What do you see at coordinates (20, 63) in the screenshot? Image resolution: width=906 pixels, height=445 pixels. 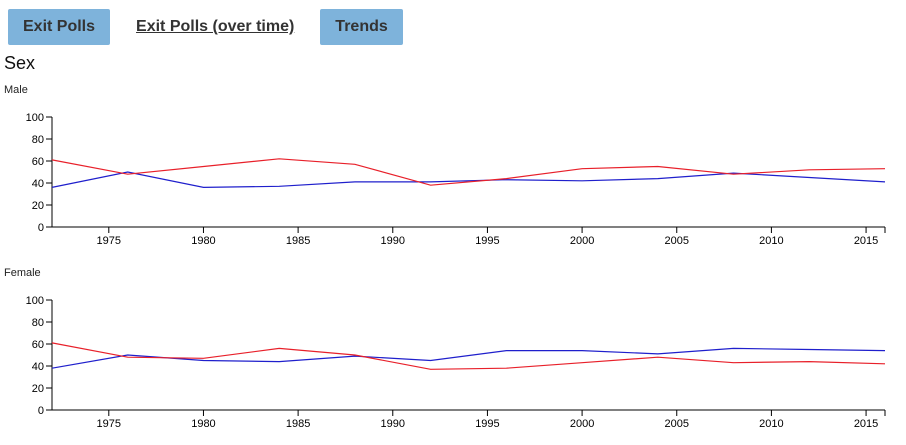 I see `section-title: Sex` at bounding box center [20, 63].